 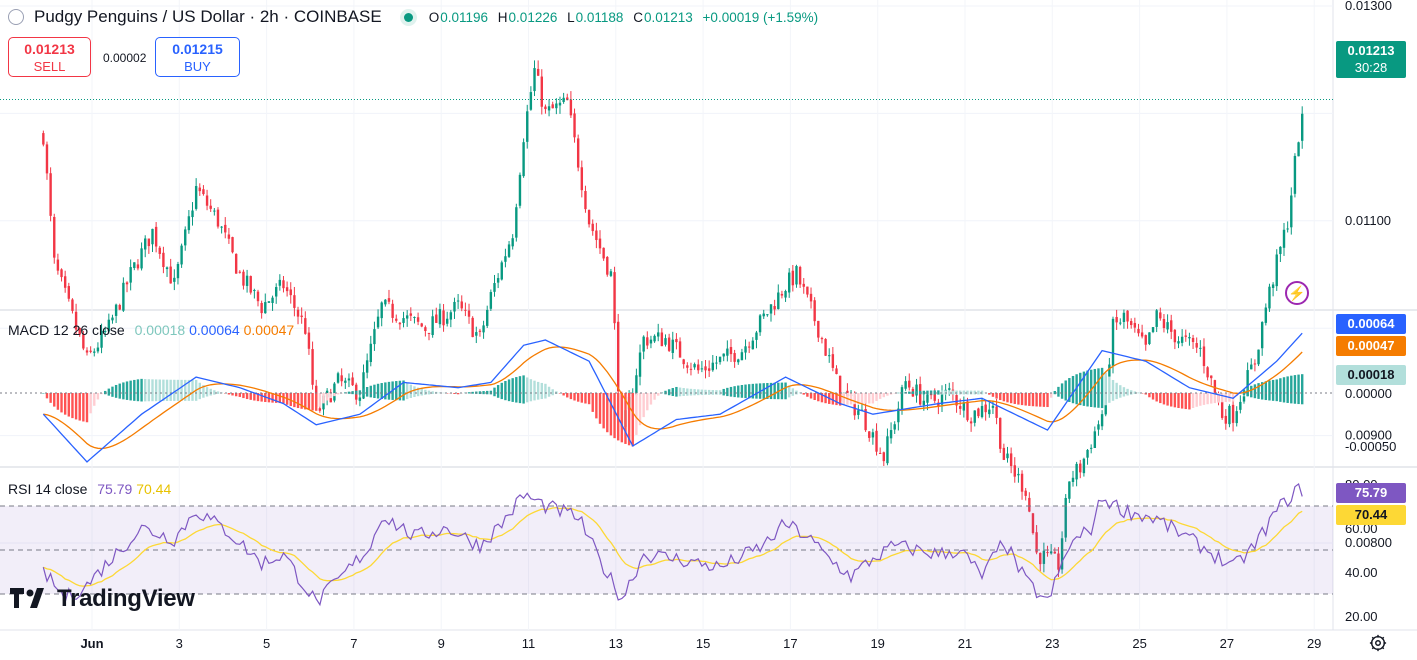 What do you see at coordinates (89, 489) in the screenshot?
I see `rsi-legend: RSI 14 close 75.79 70.44` at bounding box center [89, 489].